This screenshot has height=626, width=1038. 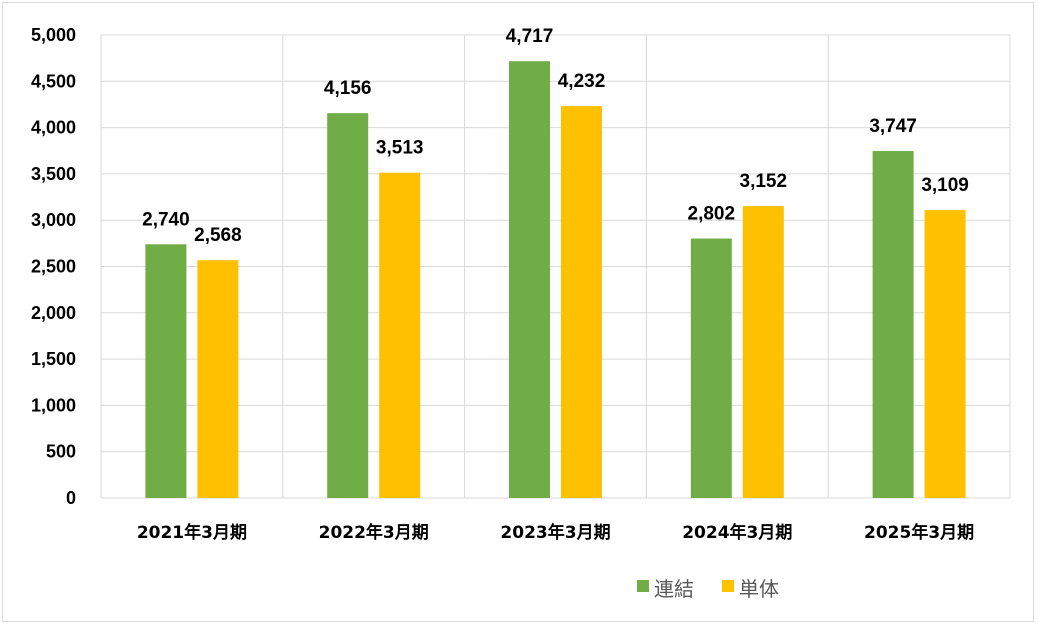 What do you see at coordinates (53, 313) in the screenshot?
I see `y-tick-label: 2,000` at bounding box center [53, 313].